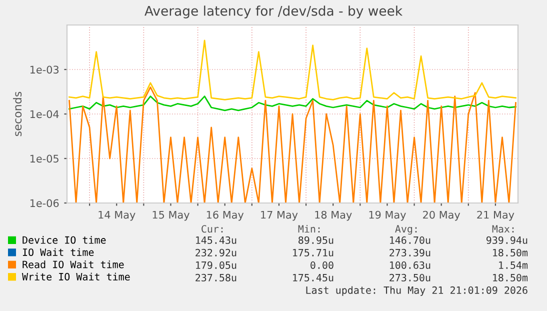 Image resolution: width=547 pixels, height=311 pixels. Describe the element at coordinates (73, 264) in the screenshot. I see `legend-label: Read IO Wait time` at that location.